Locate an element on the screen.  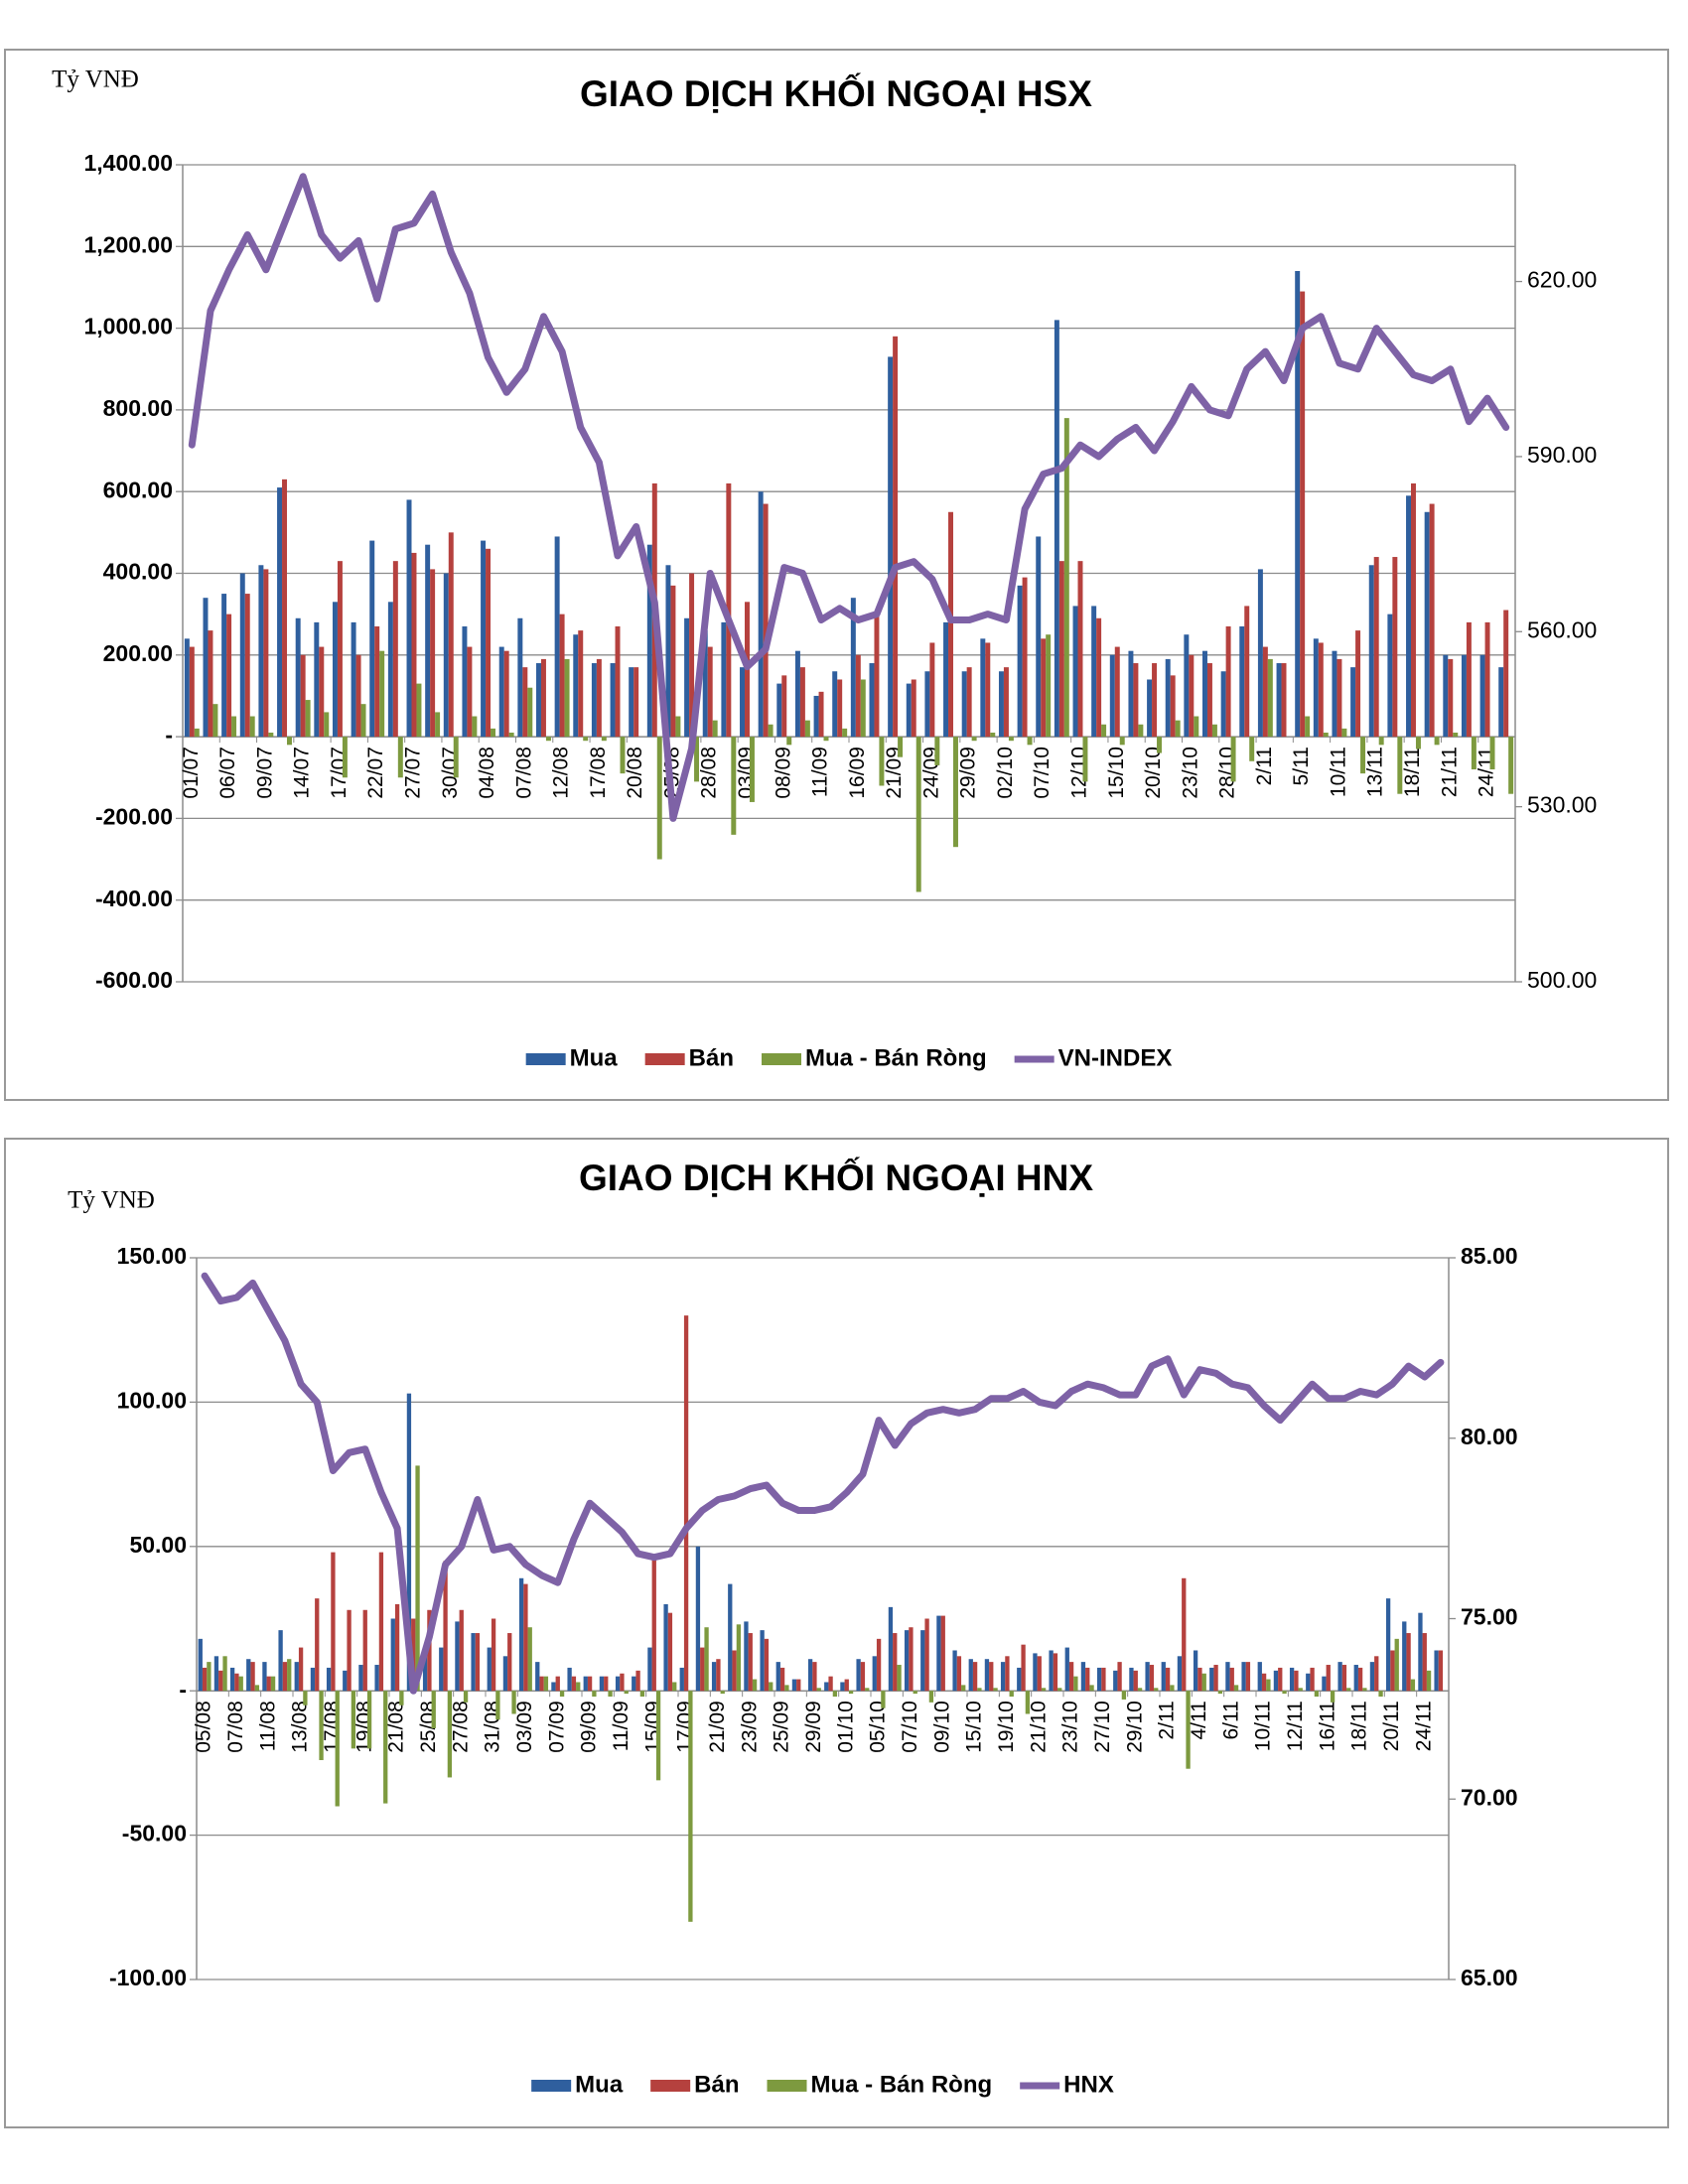
x-tick-label: 19/10 is located at coordinates (1006, 1727).